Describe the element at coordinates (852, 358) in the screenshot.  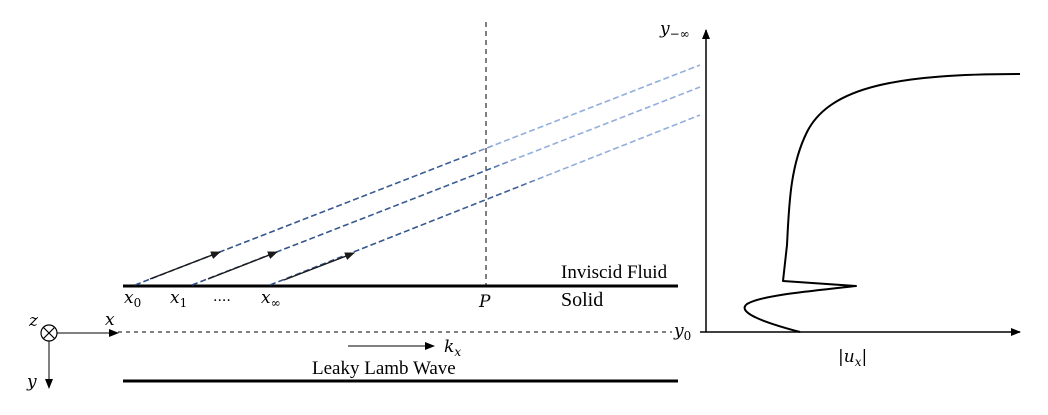
I see `displacement-magnitude-label: |ux|` at that location.